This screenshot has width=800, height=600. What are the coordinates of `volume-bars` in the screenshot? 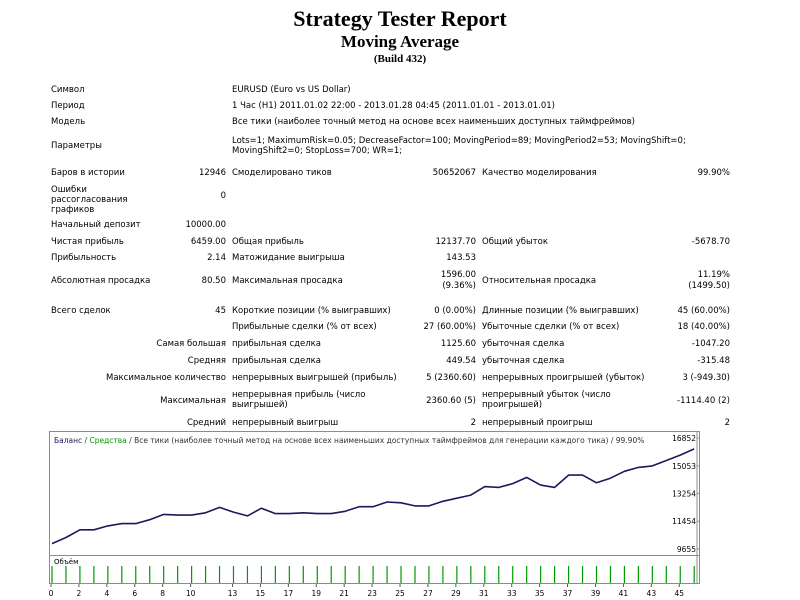 It's located at (373, 574).